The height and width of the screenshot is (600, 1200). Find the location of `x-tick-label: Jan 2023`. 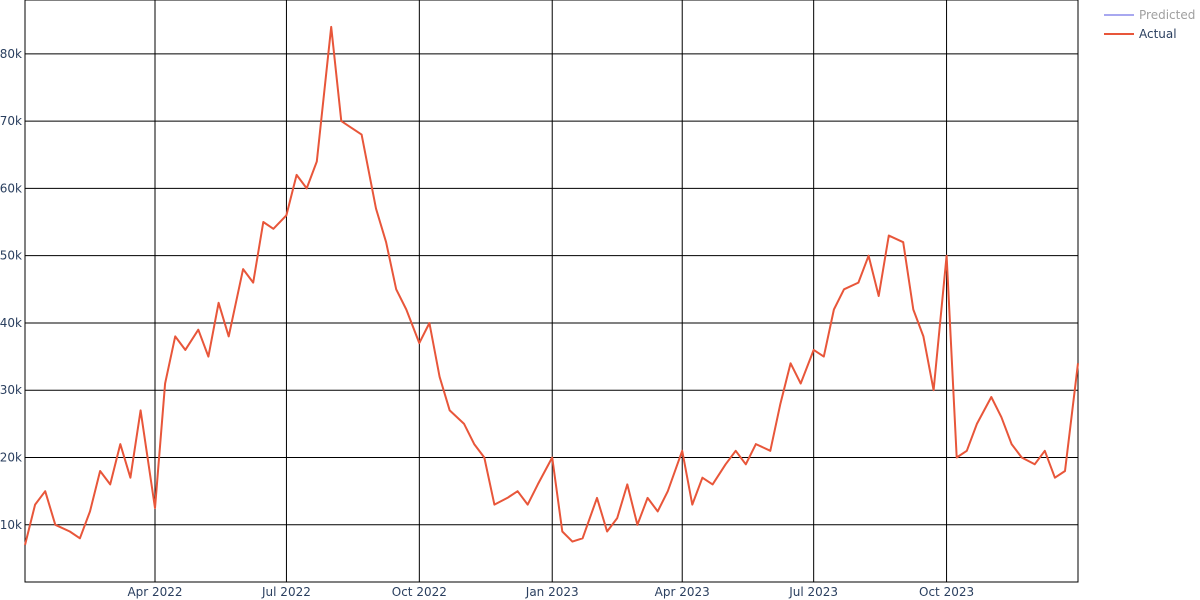

x-tick-label: Jan 2023 is located at coordinates (552, 592).